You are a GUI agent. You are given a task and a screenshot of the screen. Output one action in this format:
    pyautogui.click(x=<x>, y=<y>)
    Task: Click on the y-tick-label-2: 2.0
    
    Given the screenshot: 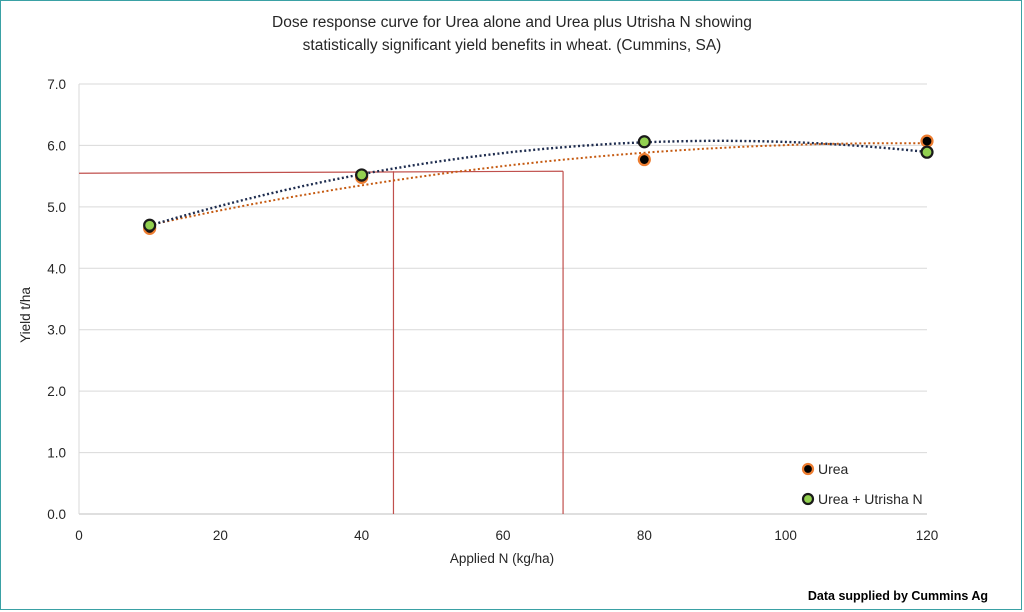 What is the action you would take?
    pyautogui.click(x=56, y=391)
    